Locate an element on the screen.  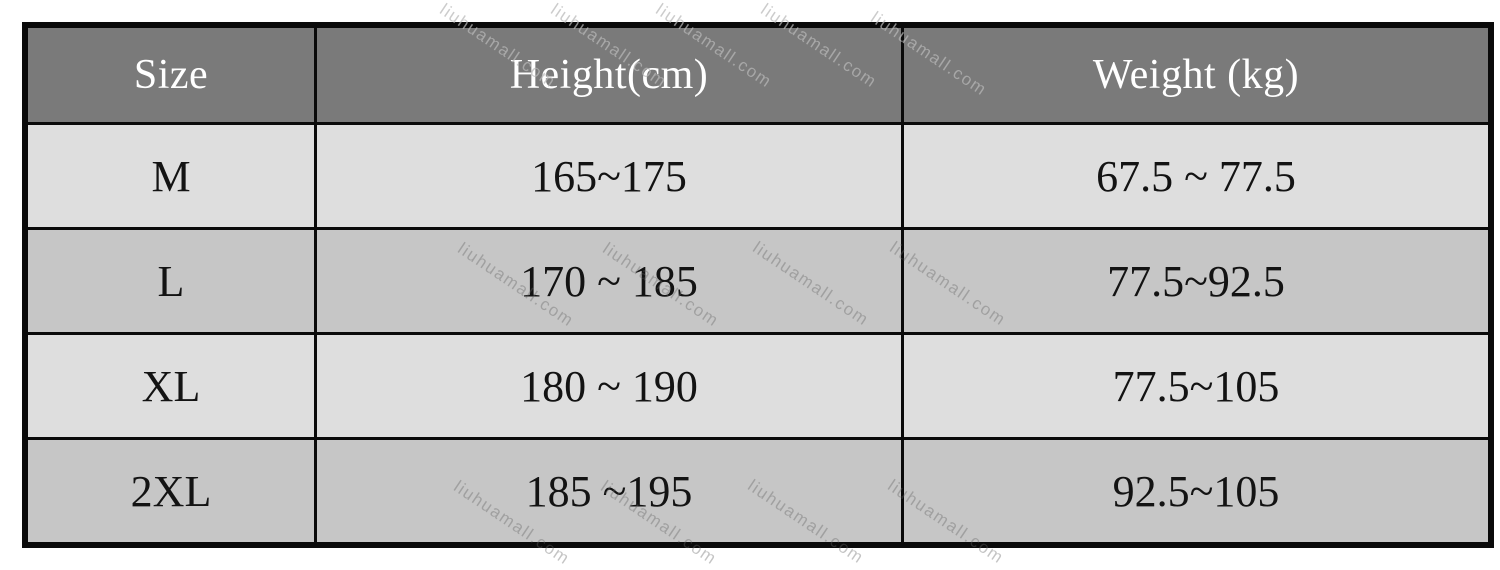
cell-xl-size: XL is located at coordinates (170, 386).